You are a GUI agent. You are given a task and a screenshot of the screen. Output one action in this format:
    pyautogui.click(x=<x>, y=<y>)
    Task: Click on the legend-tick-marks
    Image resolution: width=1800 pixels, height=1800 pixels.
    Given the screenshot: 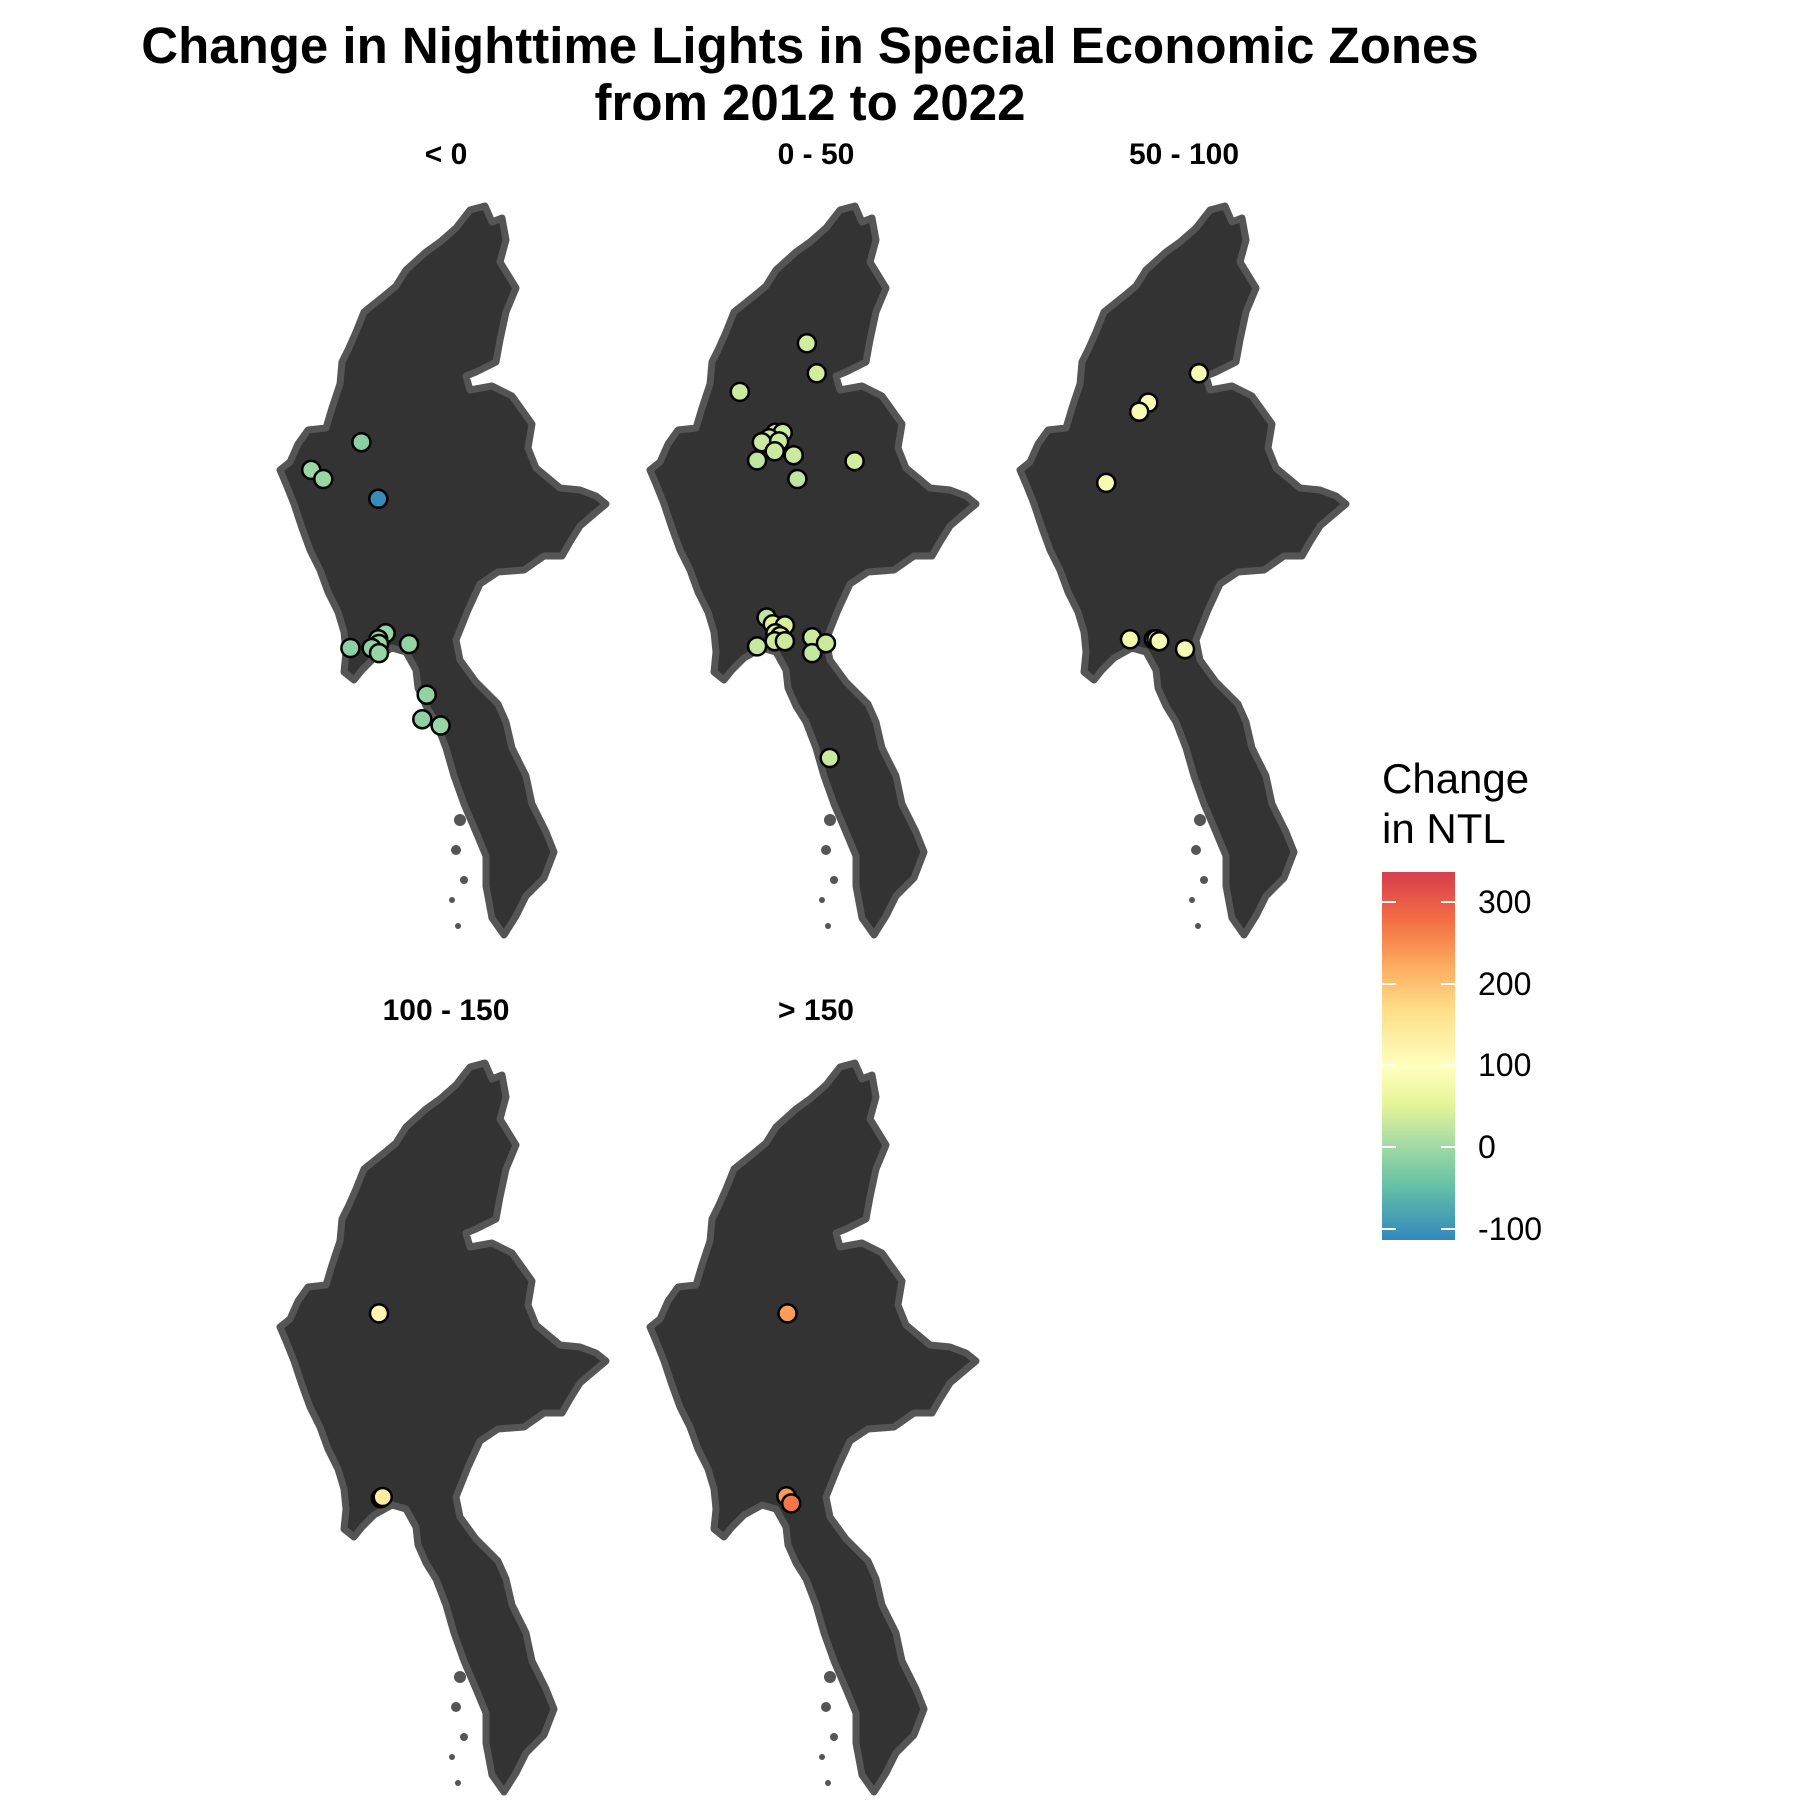 What is the action you would take?
    pyautogui.click(x=1418, y=1065)
    